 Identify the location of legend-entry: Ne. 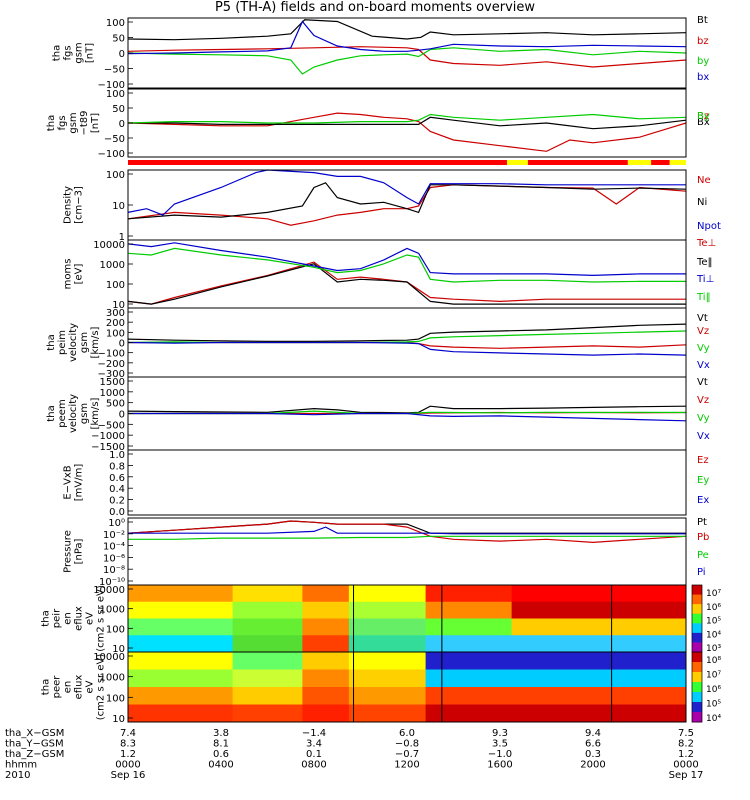
(704, 180).